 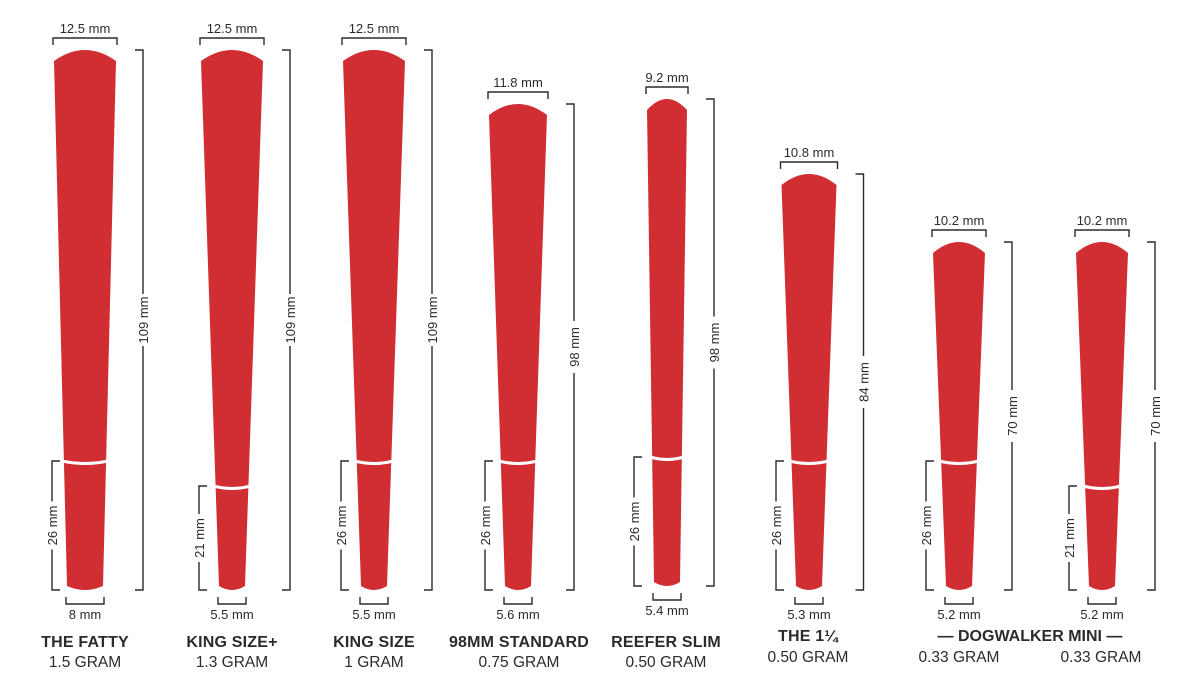 What do you see at coordinates (808, 636) in the screenshot?
I see `cone-name-one-quarter: THE 1¼` at bounding box center [808, 636].